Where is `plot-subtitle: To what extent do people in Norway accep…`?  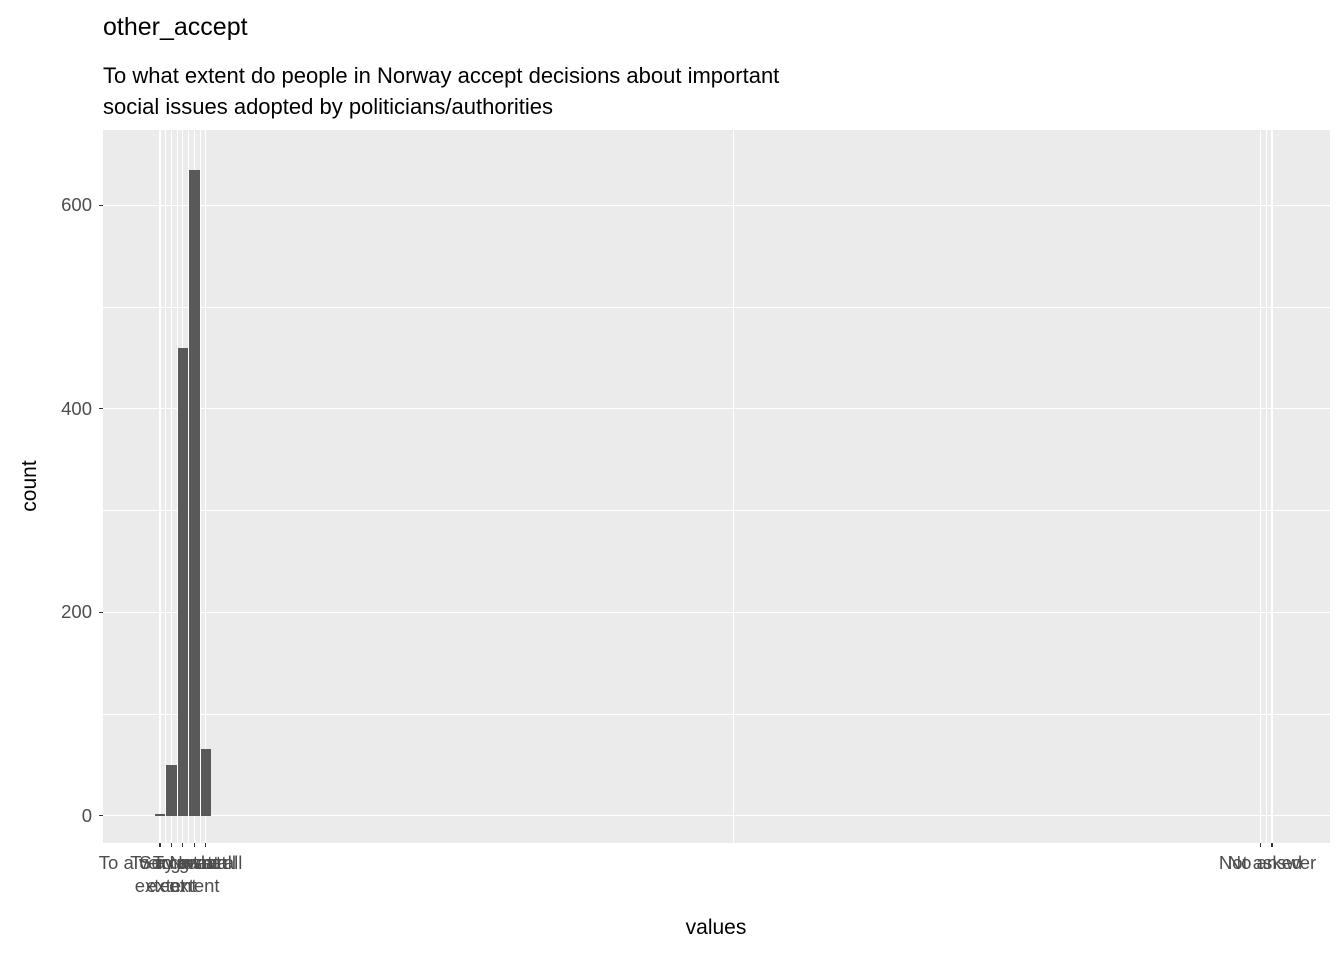
plot-subtitle: To what extent do people in Norway accep… is located at coordinates (441, 91).